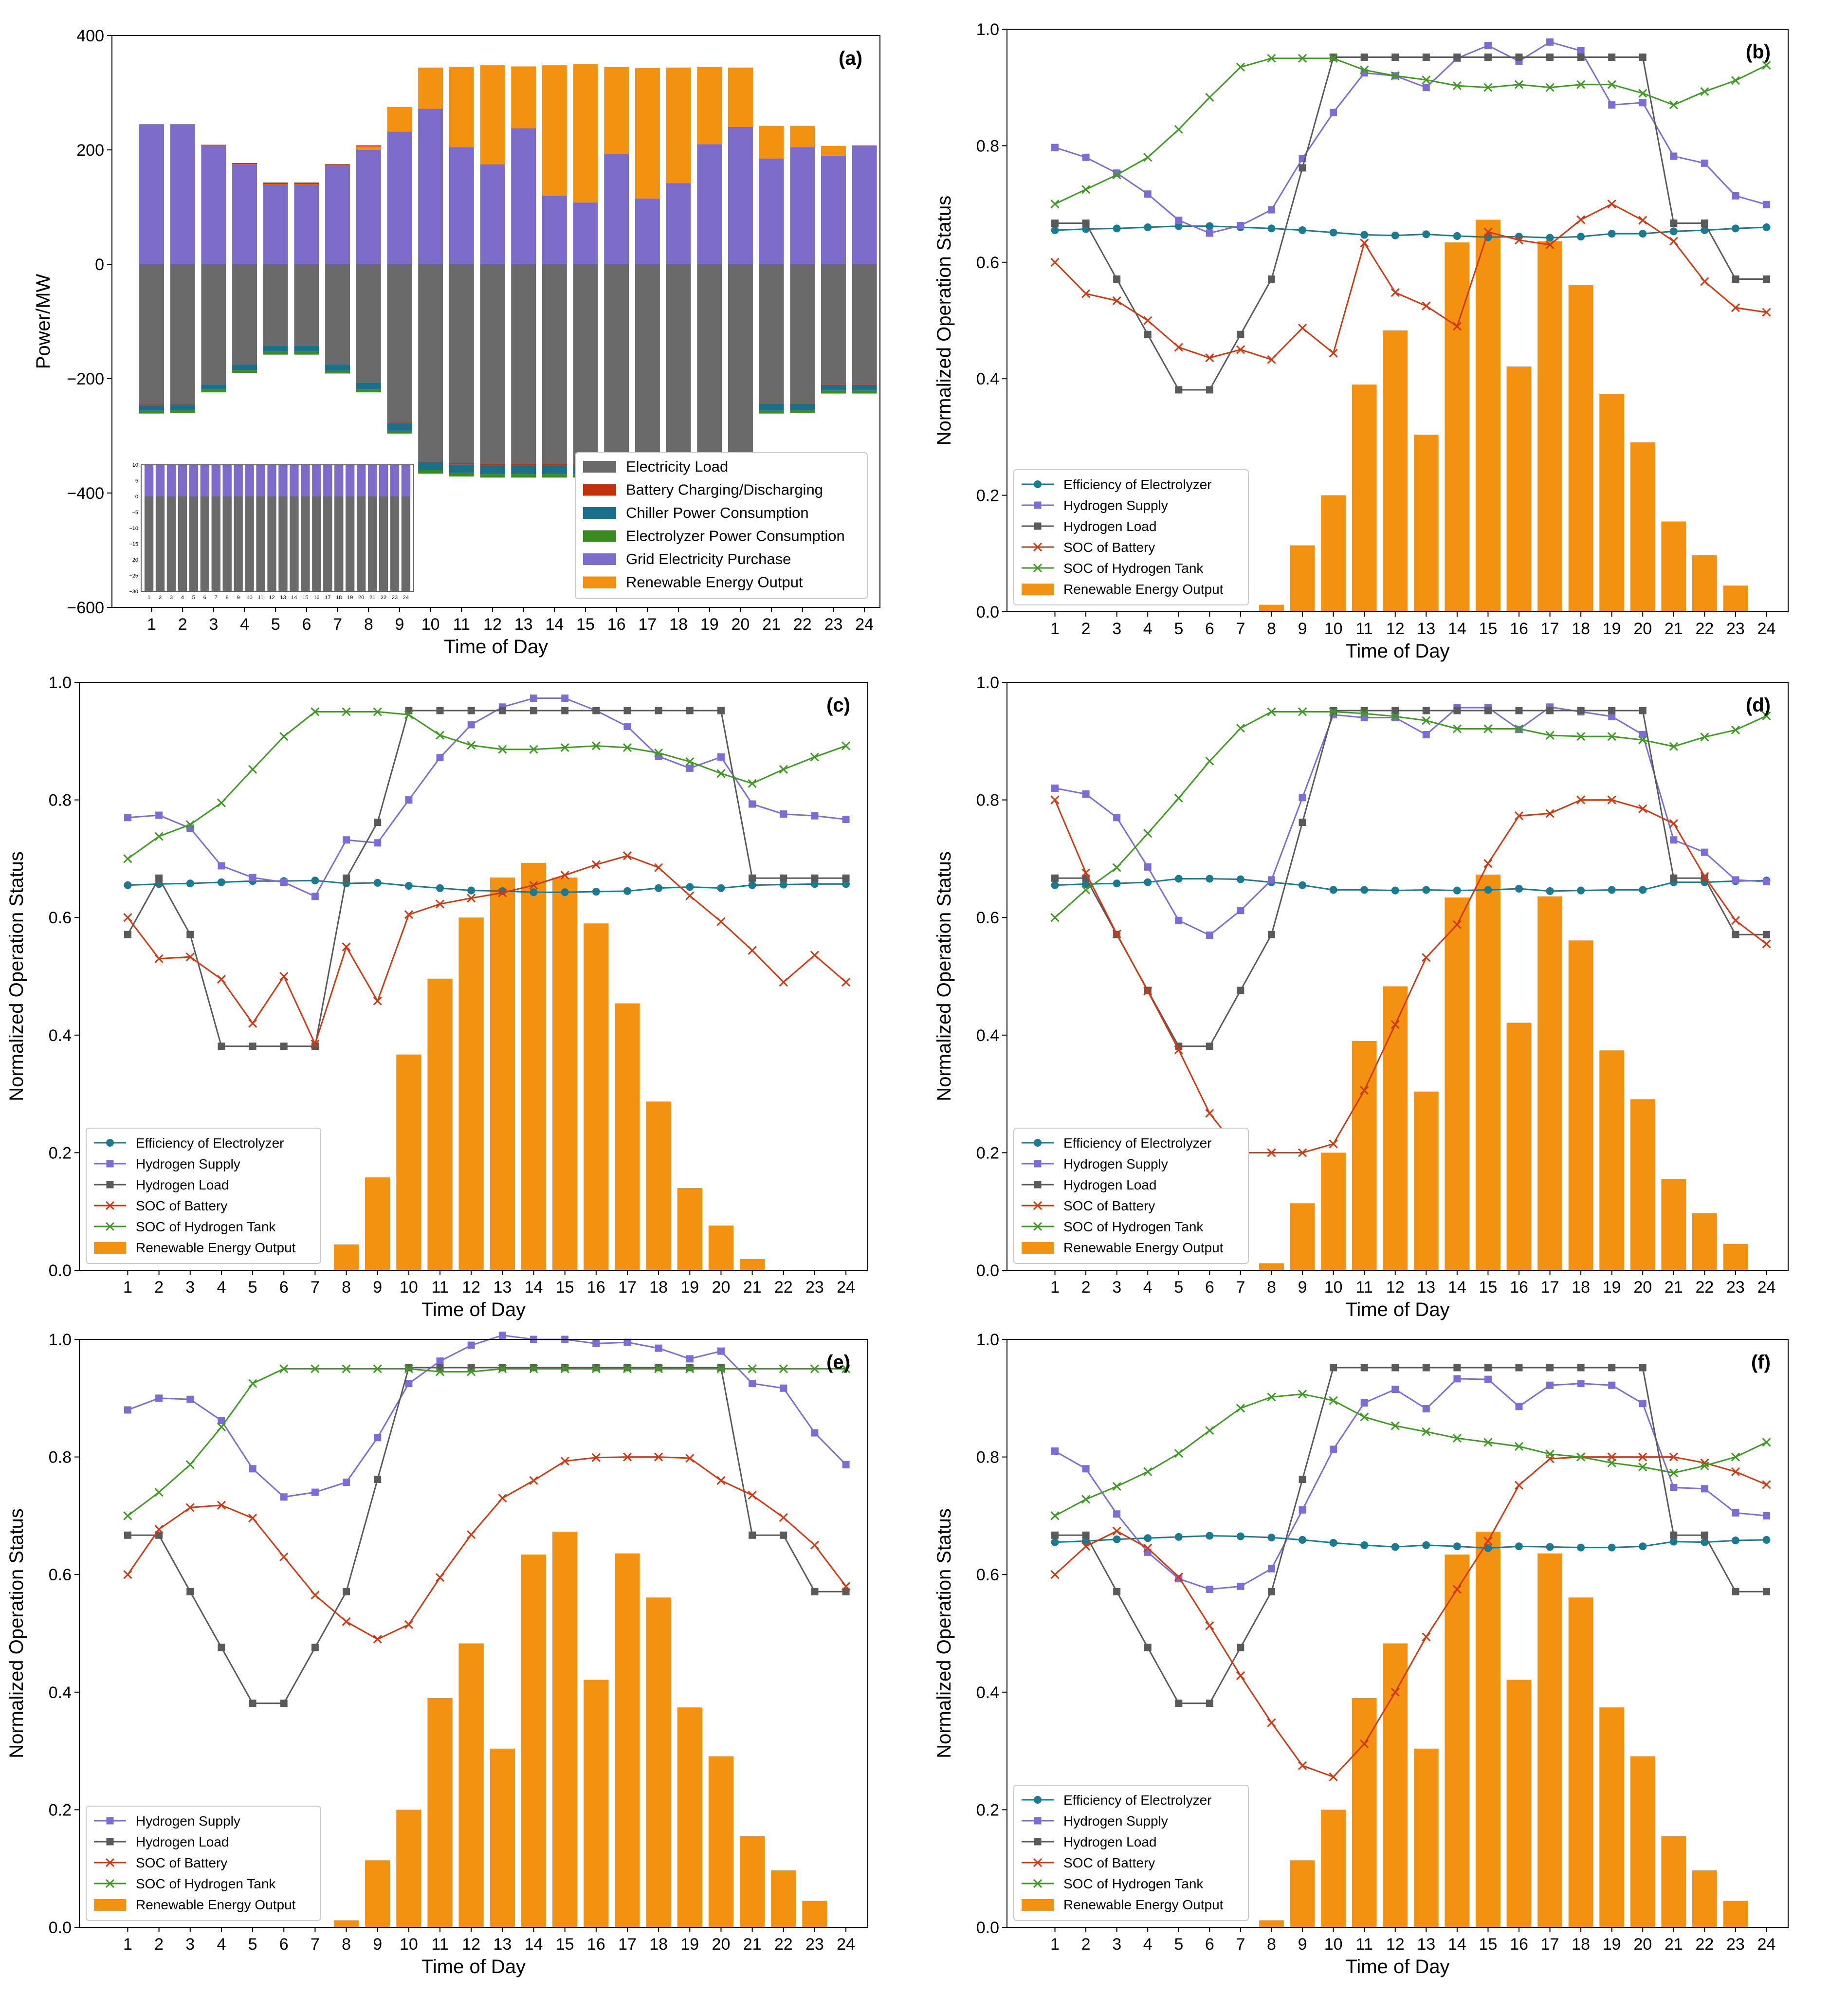 The width and height of the screenshot is (1848, 1994). I want to click on bar-load, so click(337, 314).